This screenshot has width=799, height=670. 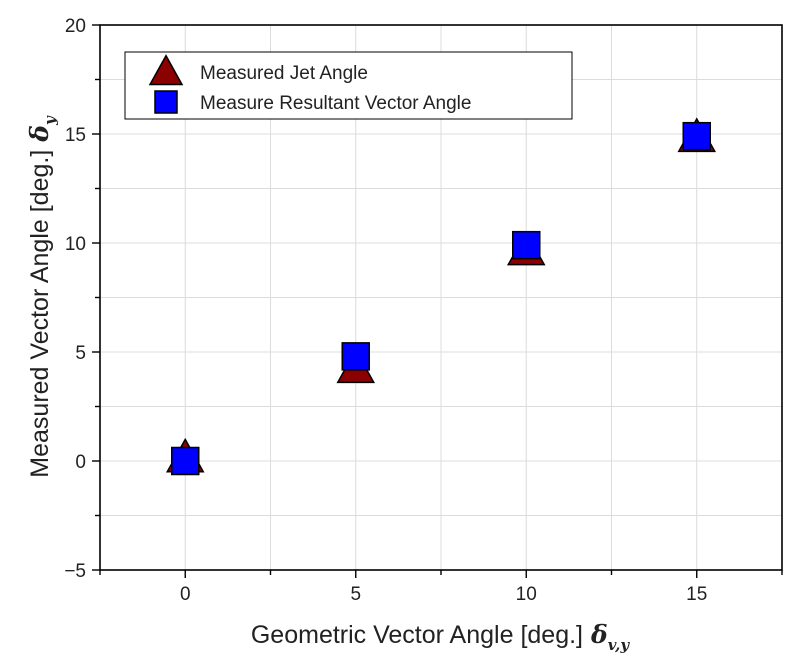 What do you see at coordinates (40, 314) in the screenshot?
I see `y-axis-label: Measured Vector Angle [deg.]` at bounding box center [40, 314].